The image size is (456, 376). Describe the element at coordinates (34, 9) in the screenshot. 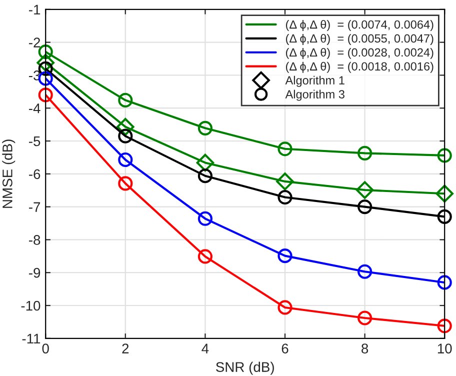

I see `y-tick-label: -1` at that location.